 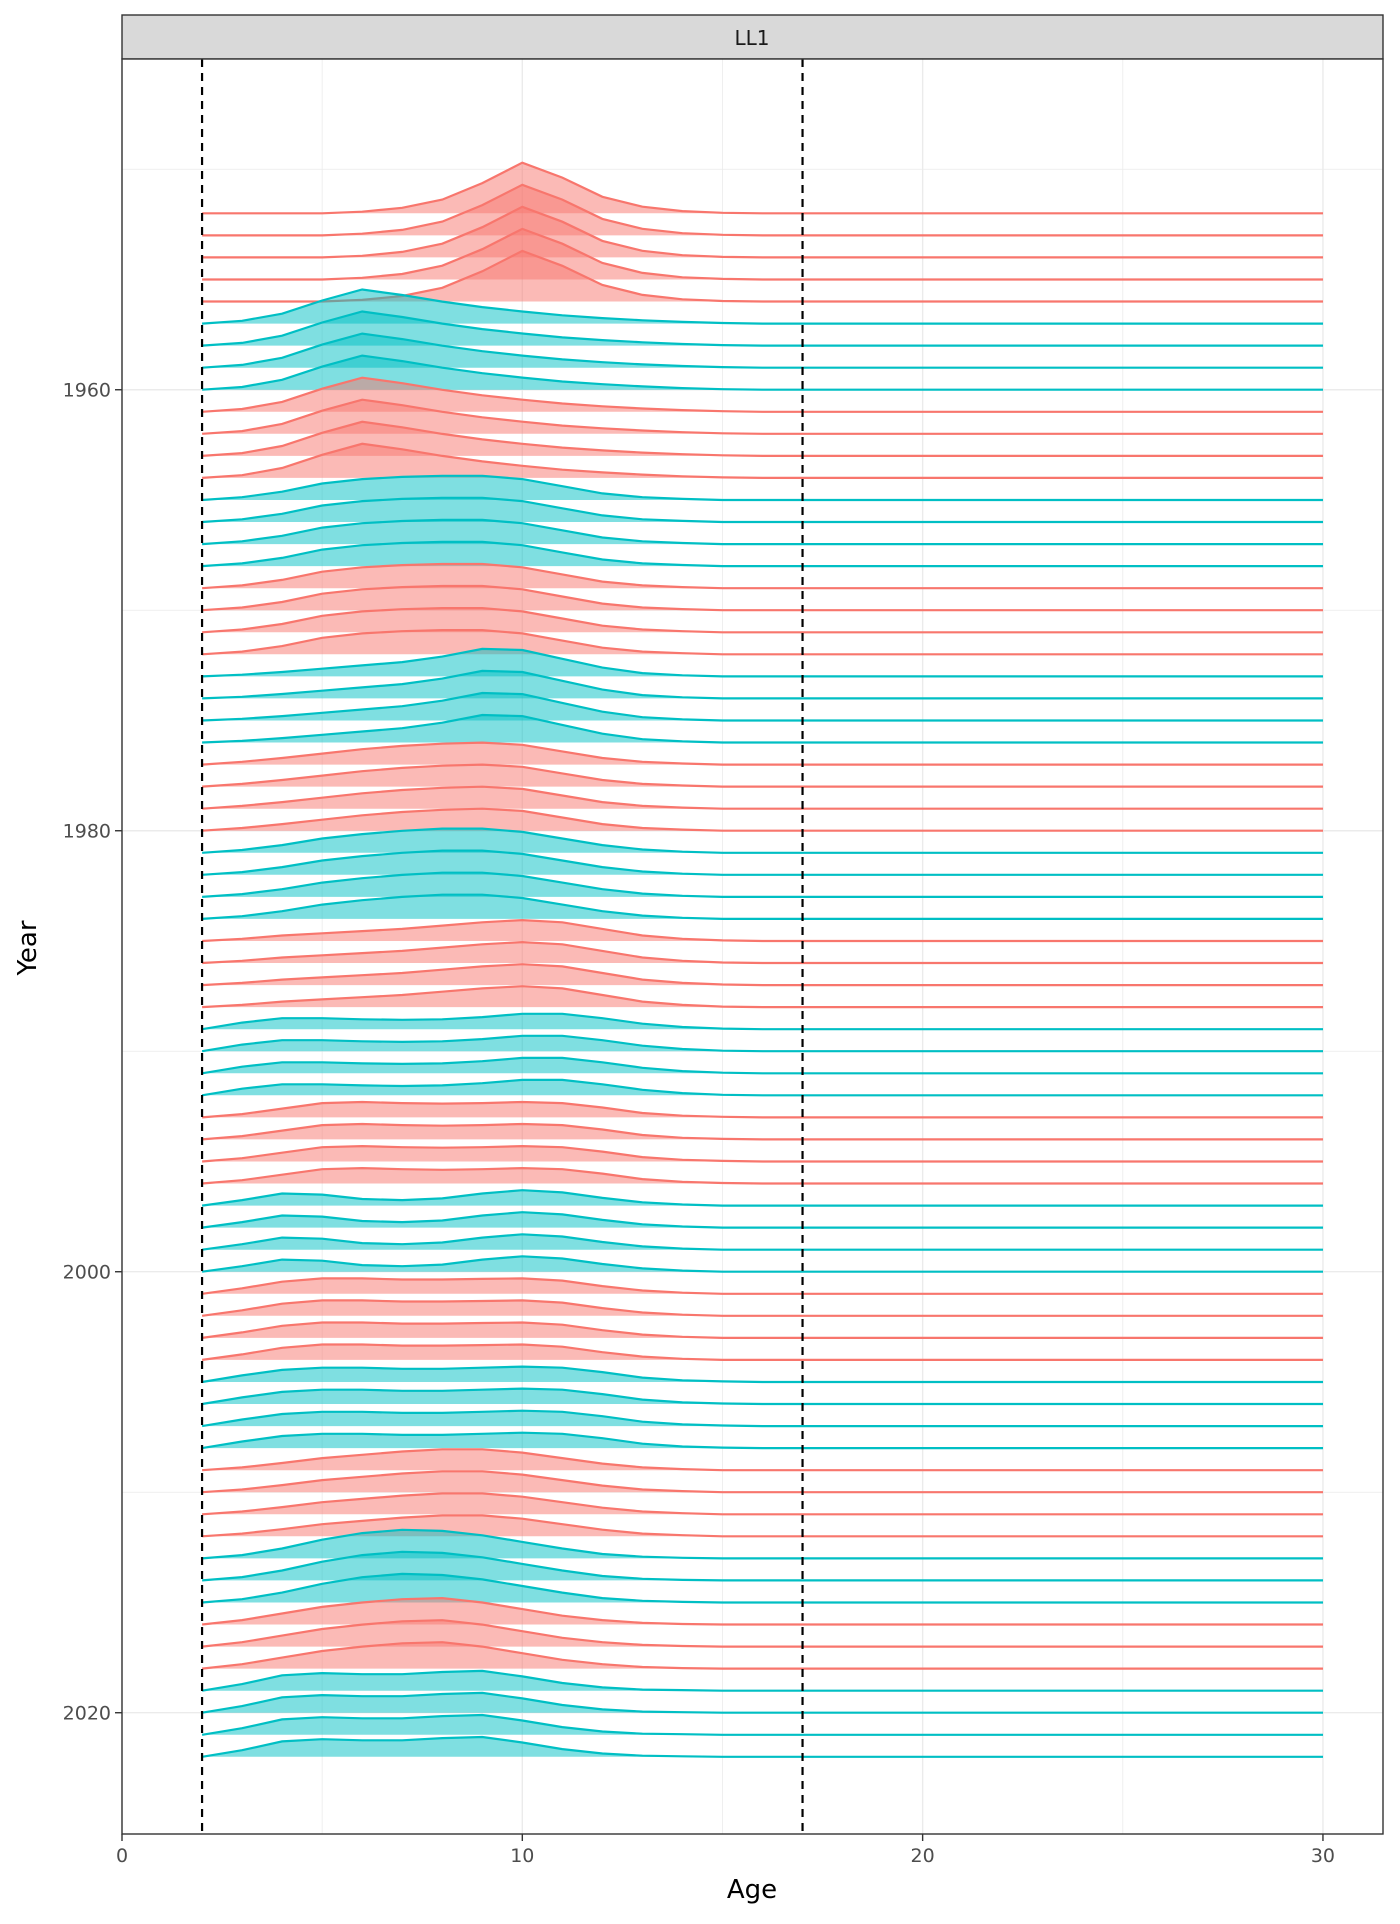 I want to click on ridge-1981, so click(x=763, y=840).